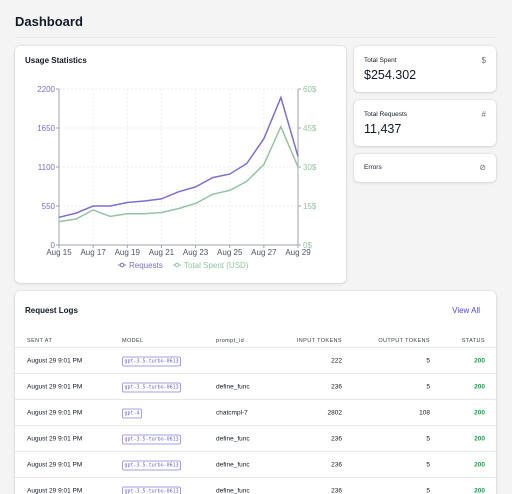 The width and height of the screenshot is (512, 494). I want to click on col-status: STATUS, so click(473, 341).